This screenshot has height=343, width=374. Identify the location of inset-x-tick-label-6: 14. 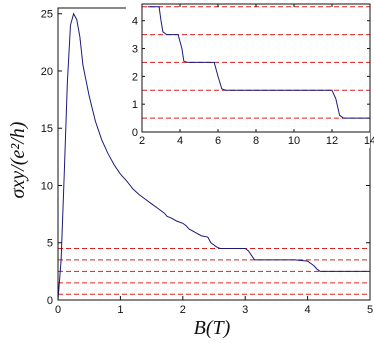
(369, 141).